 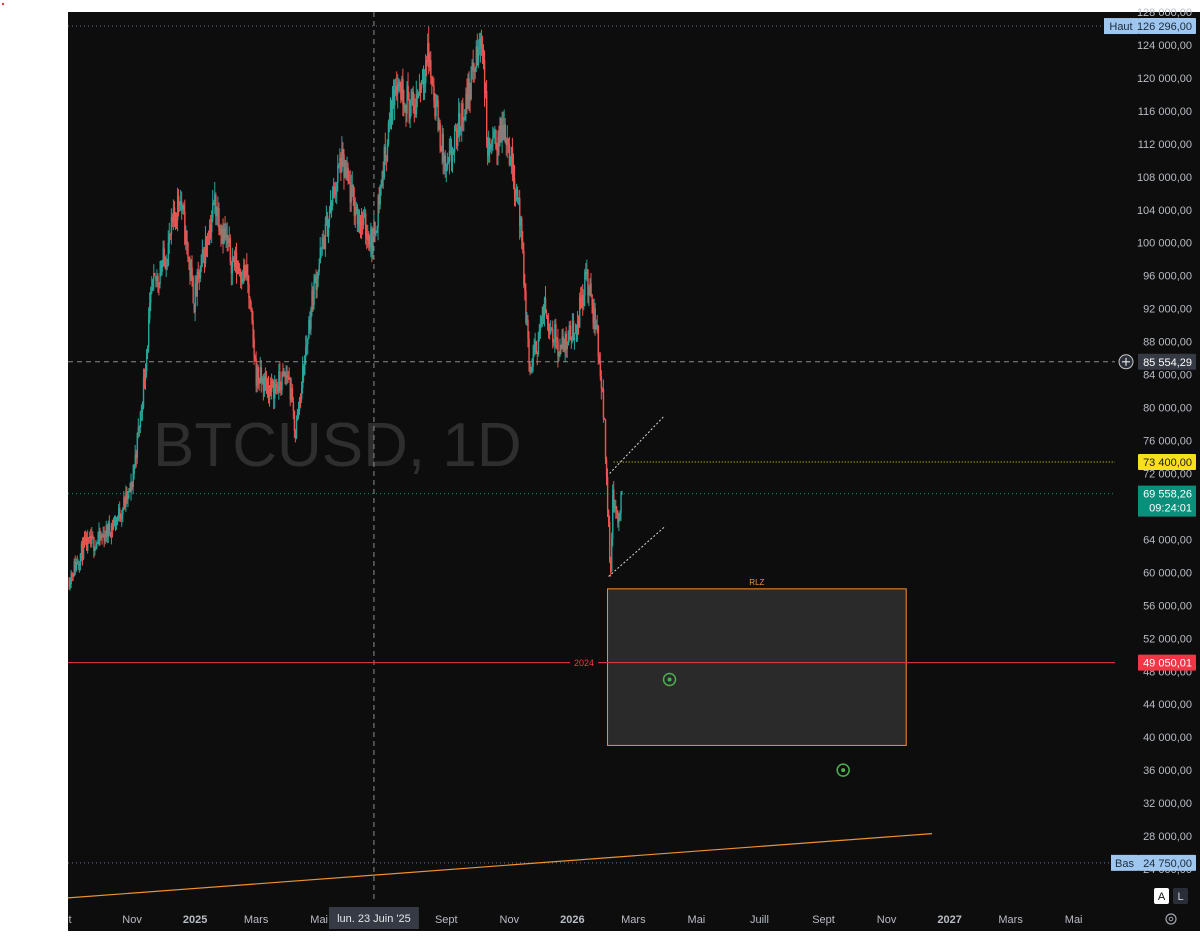 What do you see at coordinates (757, 667) in the screenshot?
I see `rlz-zone-box` at bounding box center [757, 667].